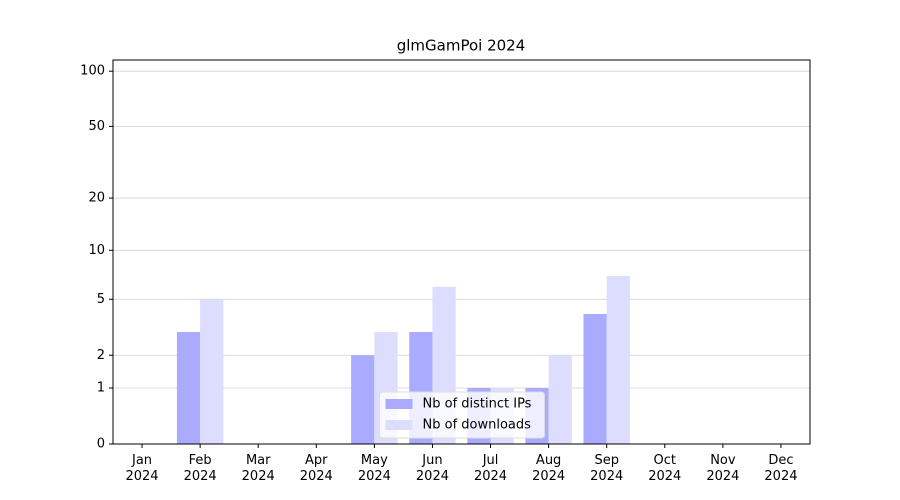 Image resolution: width=900 pixels, height=500 pixels. What do you see at coordinates (316, 468) in the screenshot?
I see `x-tick-label: Apr 2024` at bounding box center [316, 468].